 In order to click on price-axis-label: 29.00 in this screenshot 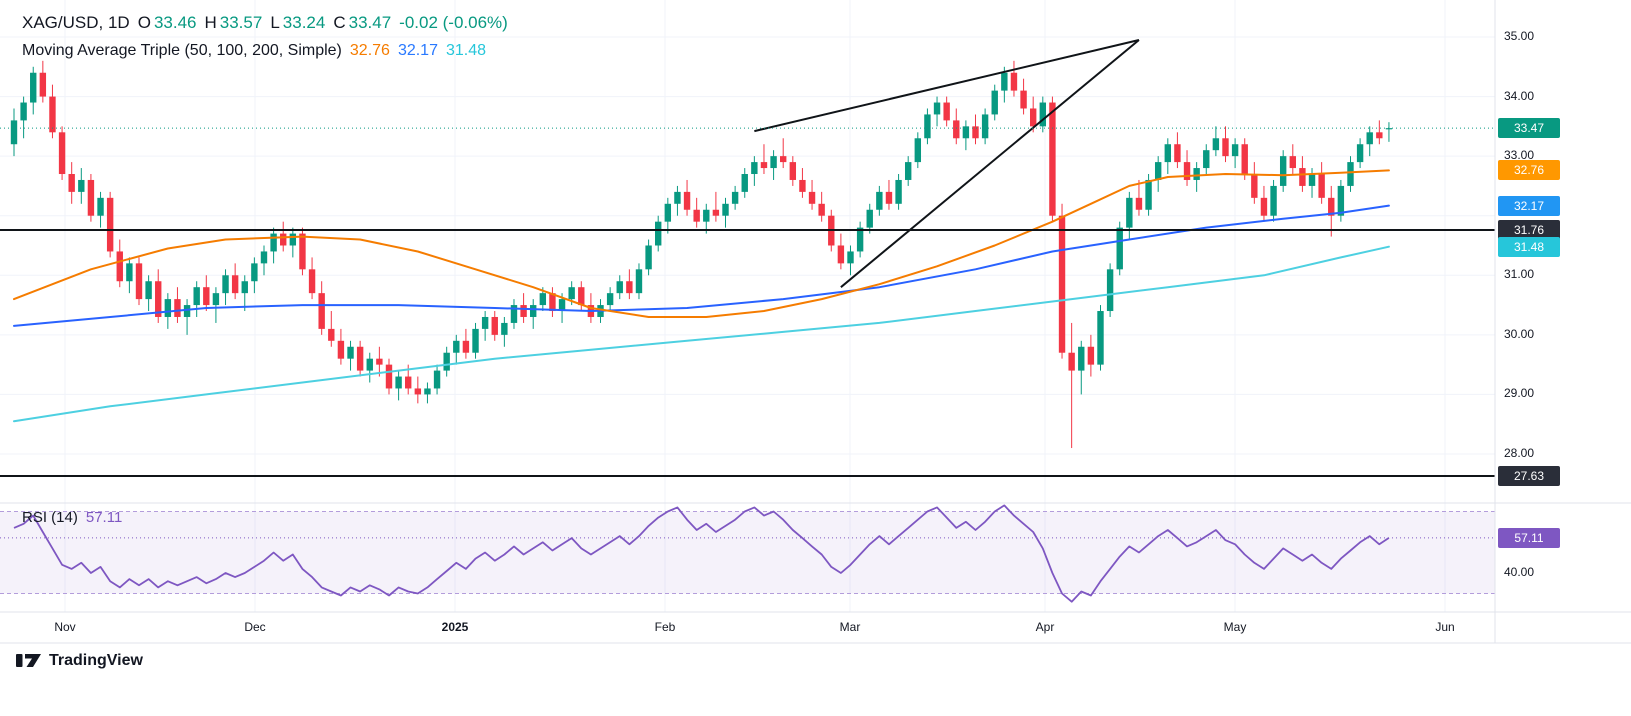, I will do `click(1519, 393)`.